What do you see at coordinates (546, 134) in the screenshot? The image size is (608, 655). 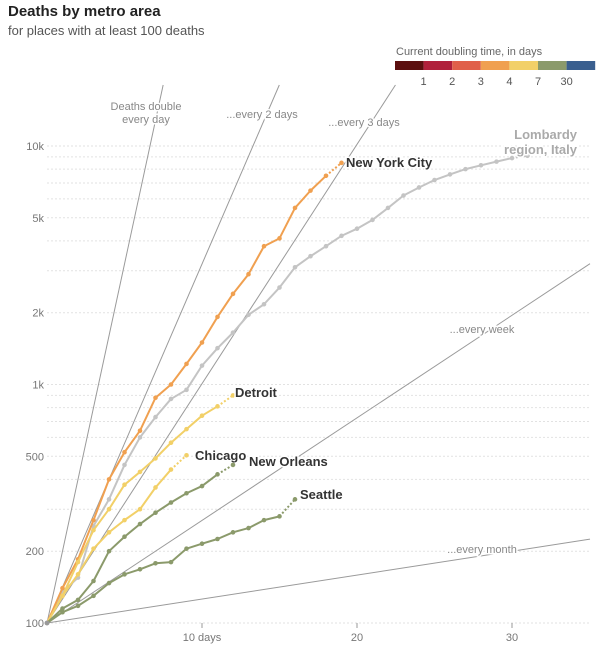 I see `series-label: Lombardy` at bounding box center [546, 134].